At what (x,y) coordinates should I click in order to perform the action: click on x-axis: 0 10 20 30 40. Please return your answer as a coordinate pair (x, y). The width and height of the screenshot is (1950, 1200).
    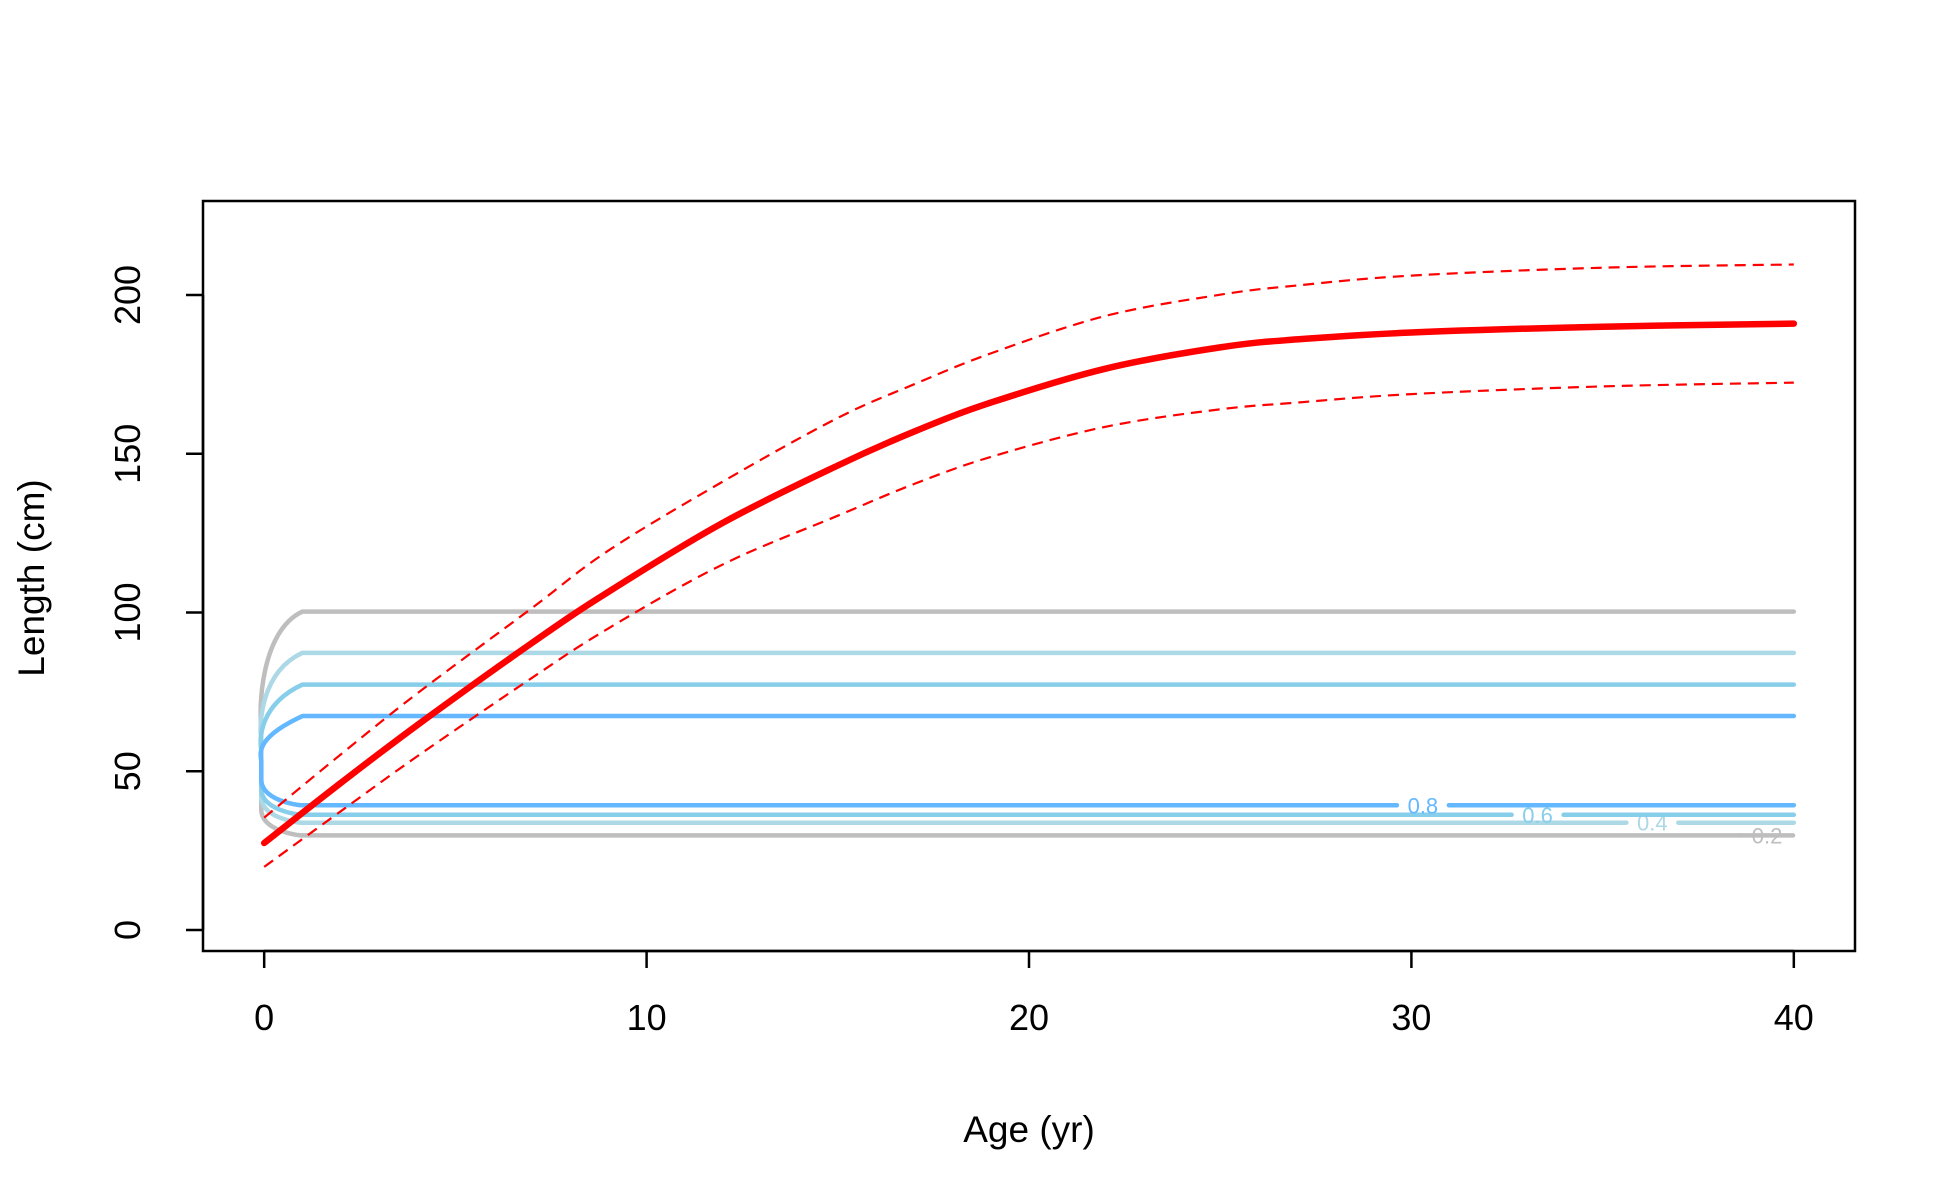
    Looking at the image, I should click on (1034, 993).